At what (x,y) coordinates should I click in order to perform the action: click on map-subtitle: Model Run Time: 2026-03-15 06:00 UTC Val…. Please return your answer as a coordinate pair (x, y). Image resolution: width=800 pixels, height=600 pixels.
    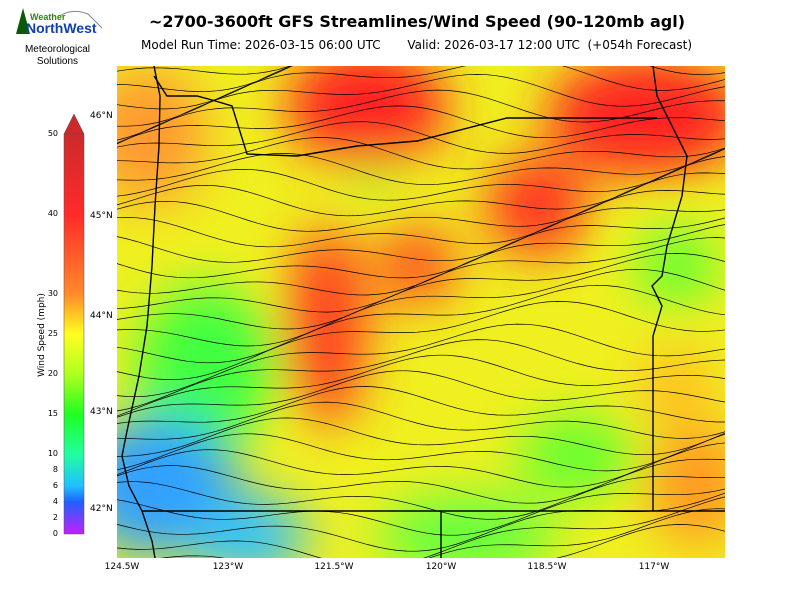
    Looking at the image, I should click on (416, 45).